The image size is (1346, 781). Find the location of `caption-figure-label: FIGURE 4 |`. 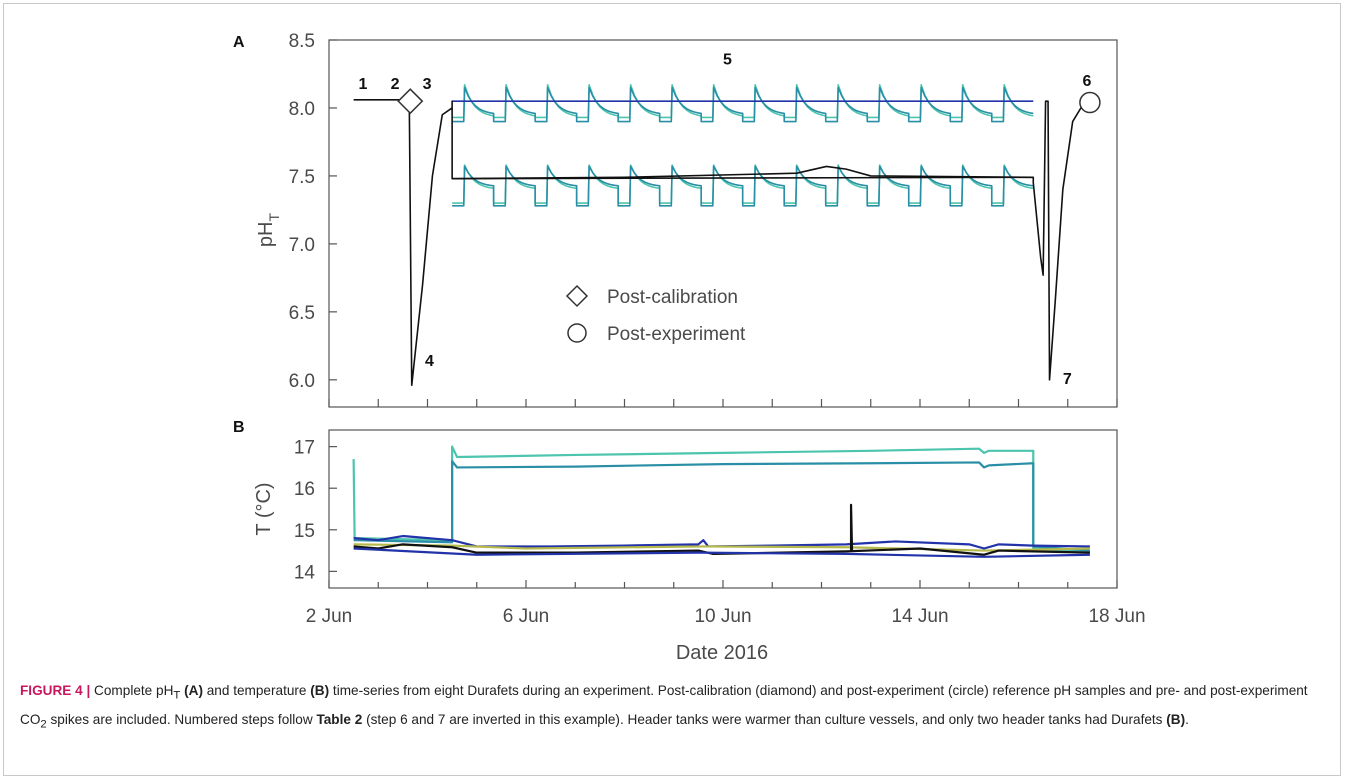

caption-figure-label: FIGURE 4 | is located at coordinates (55, 690).